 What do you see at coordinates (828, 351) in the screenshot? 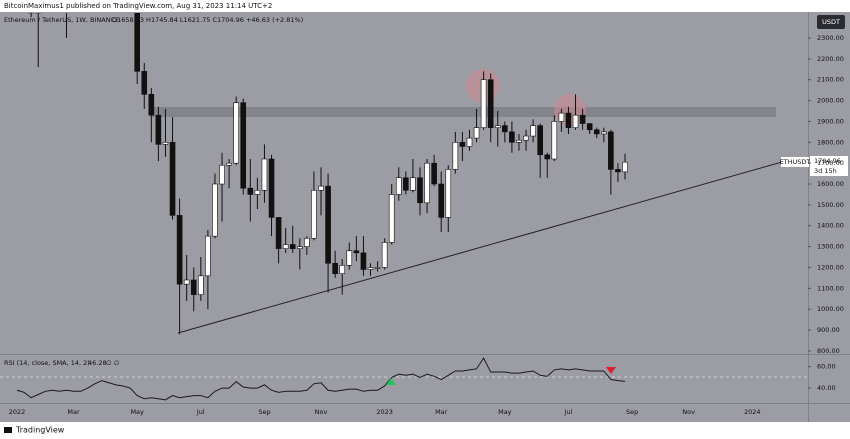
I see `y-tick-label: 800.00` at bounding box center [828, 351].